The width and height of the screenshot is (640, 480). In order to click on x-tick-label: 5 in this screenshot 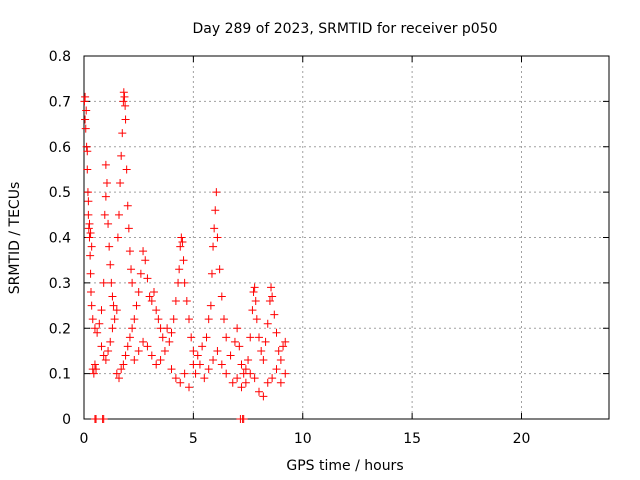, I will do `click(193, 439)`.